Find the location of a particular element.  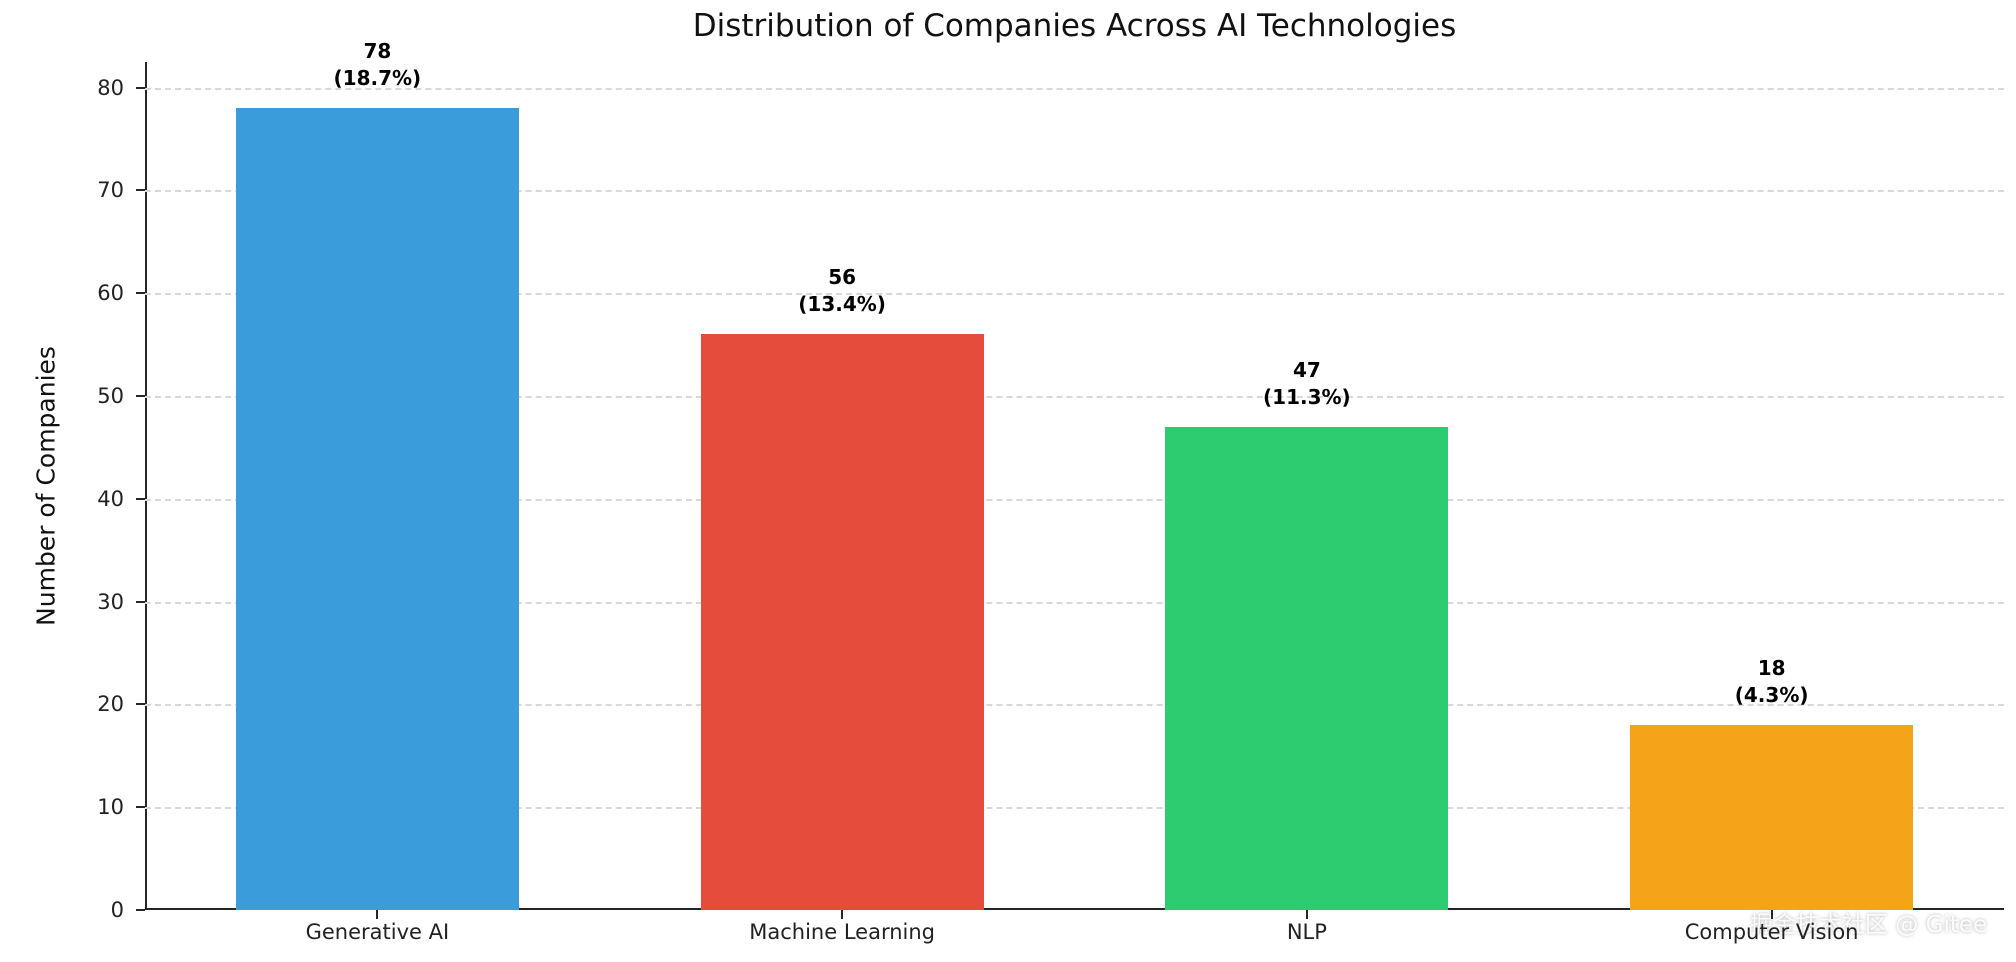

bar-value-label: 47 (11.3%) is located at coordinates (1307, 384).